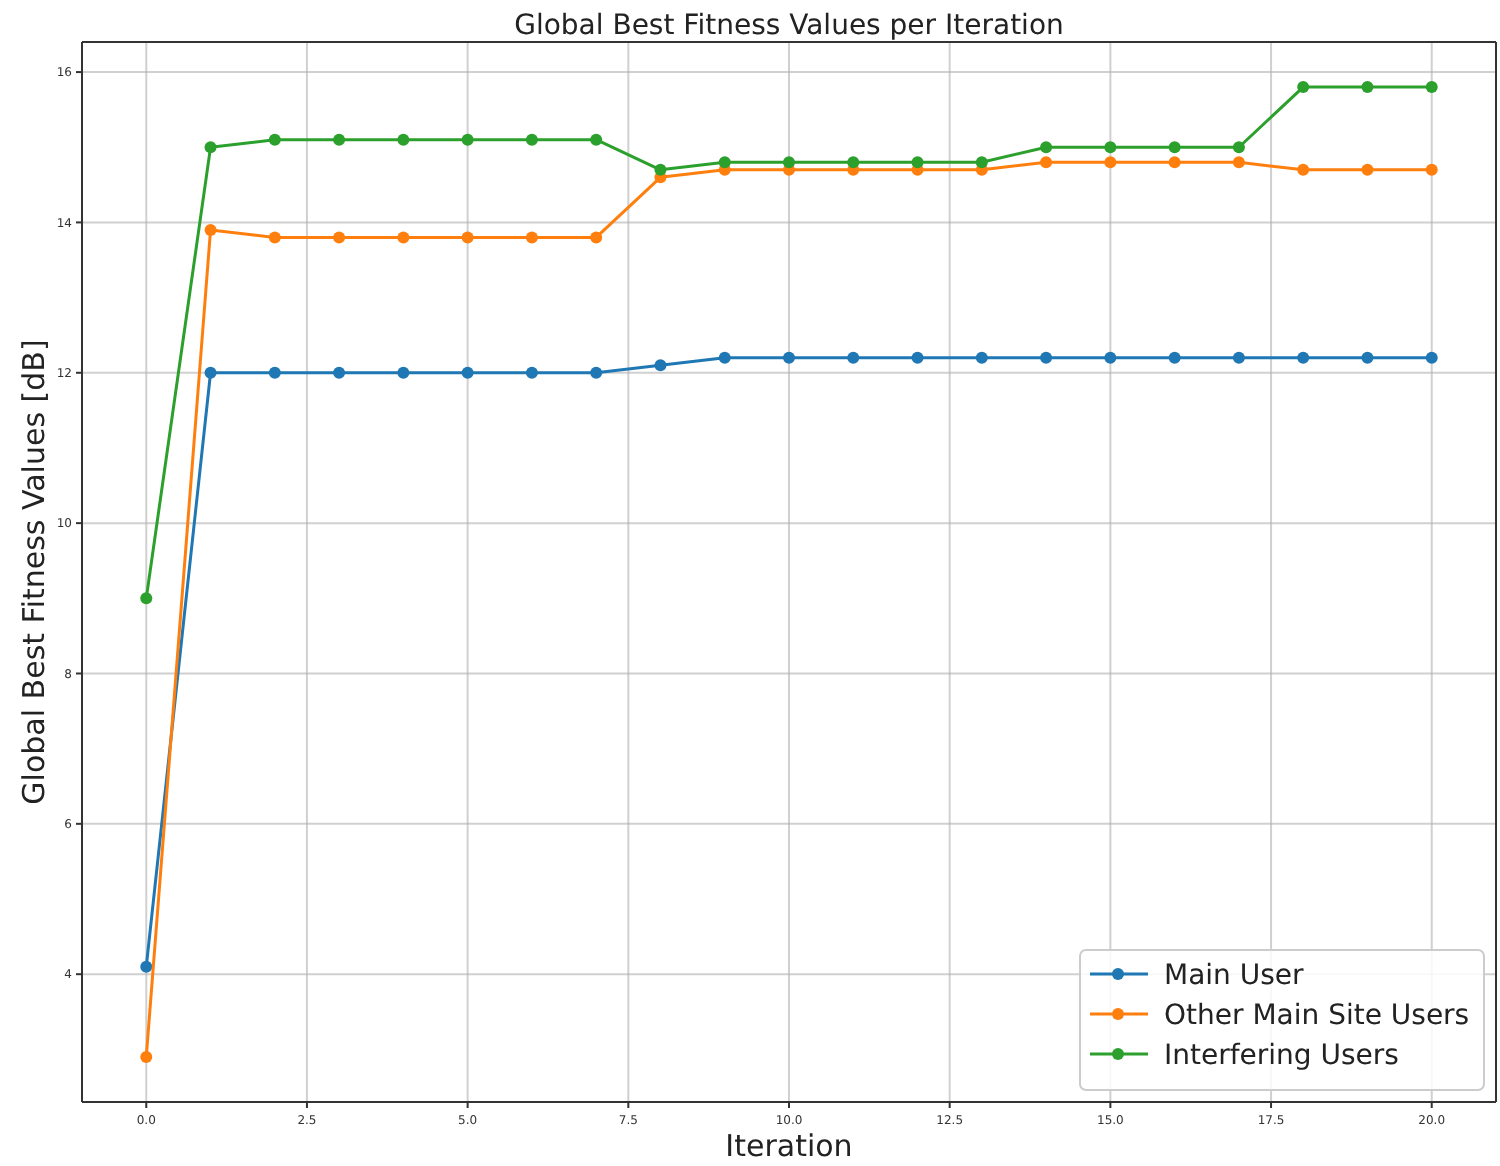 This screenshot has width=1500, height=1166. What do you see at coordinates (789, 1146) in the screenshot?
I see `x-axis-title: Iteration` at bounding box center [789, 1146].